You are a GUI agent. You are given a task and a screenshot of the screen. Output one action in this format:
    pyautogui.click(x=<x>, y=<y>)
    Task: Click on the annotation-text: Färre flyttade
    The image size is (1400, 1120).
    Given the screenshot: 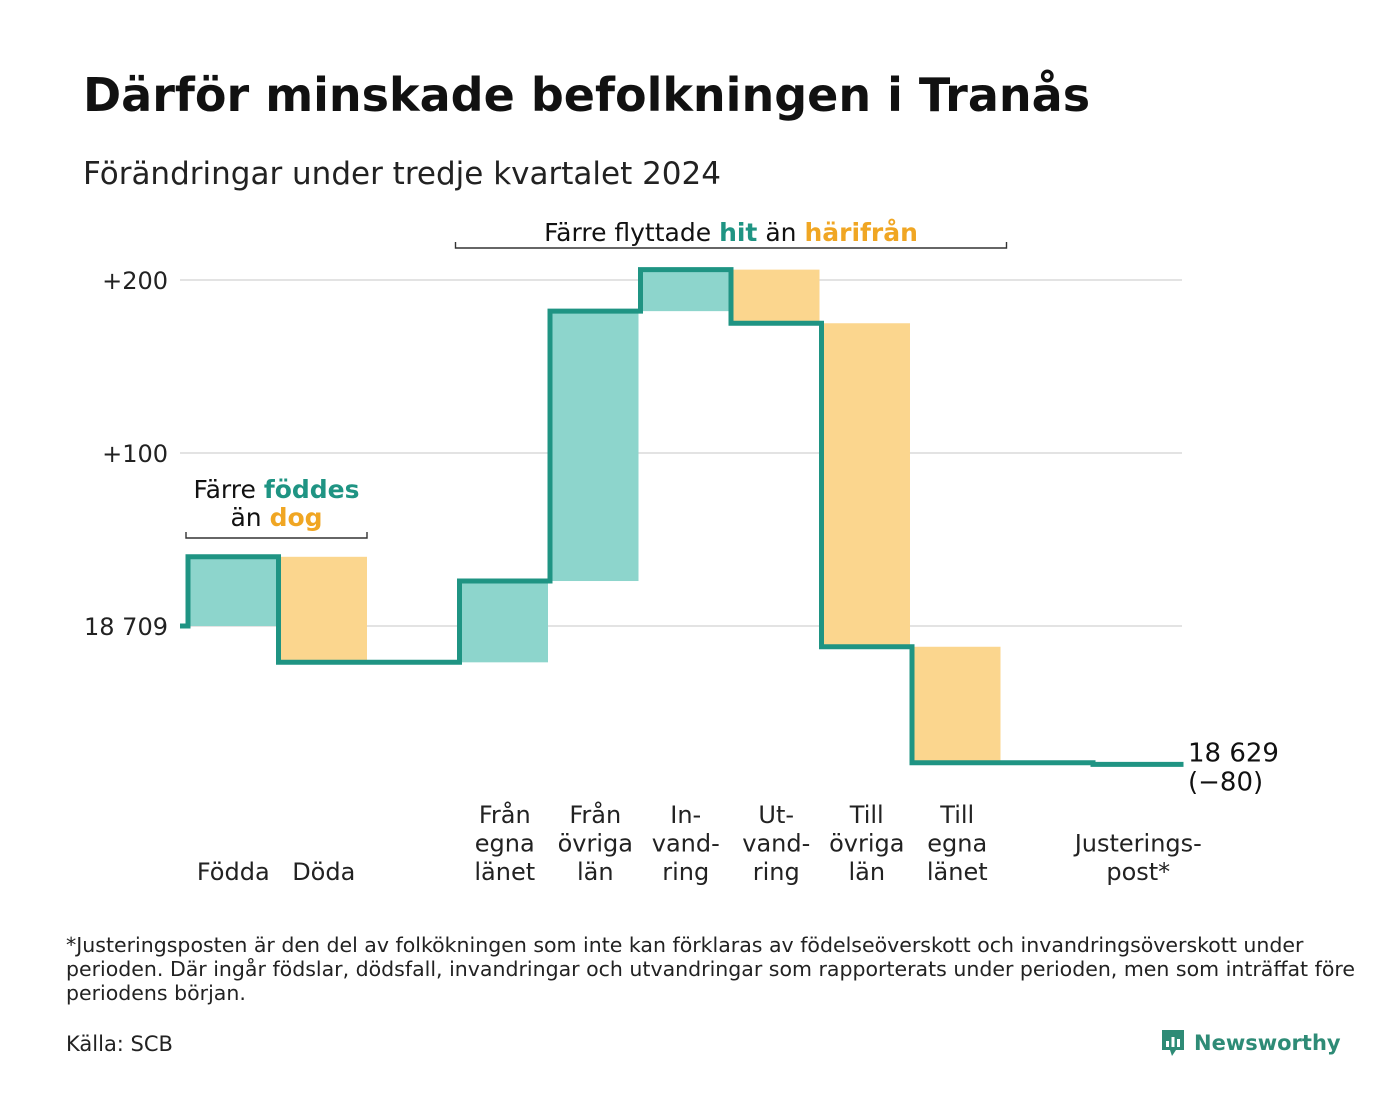 What is the action you would take?
    pyautogui.click(x=631, y=232)
    